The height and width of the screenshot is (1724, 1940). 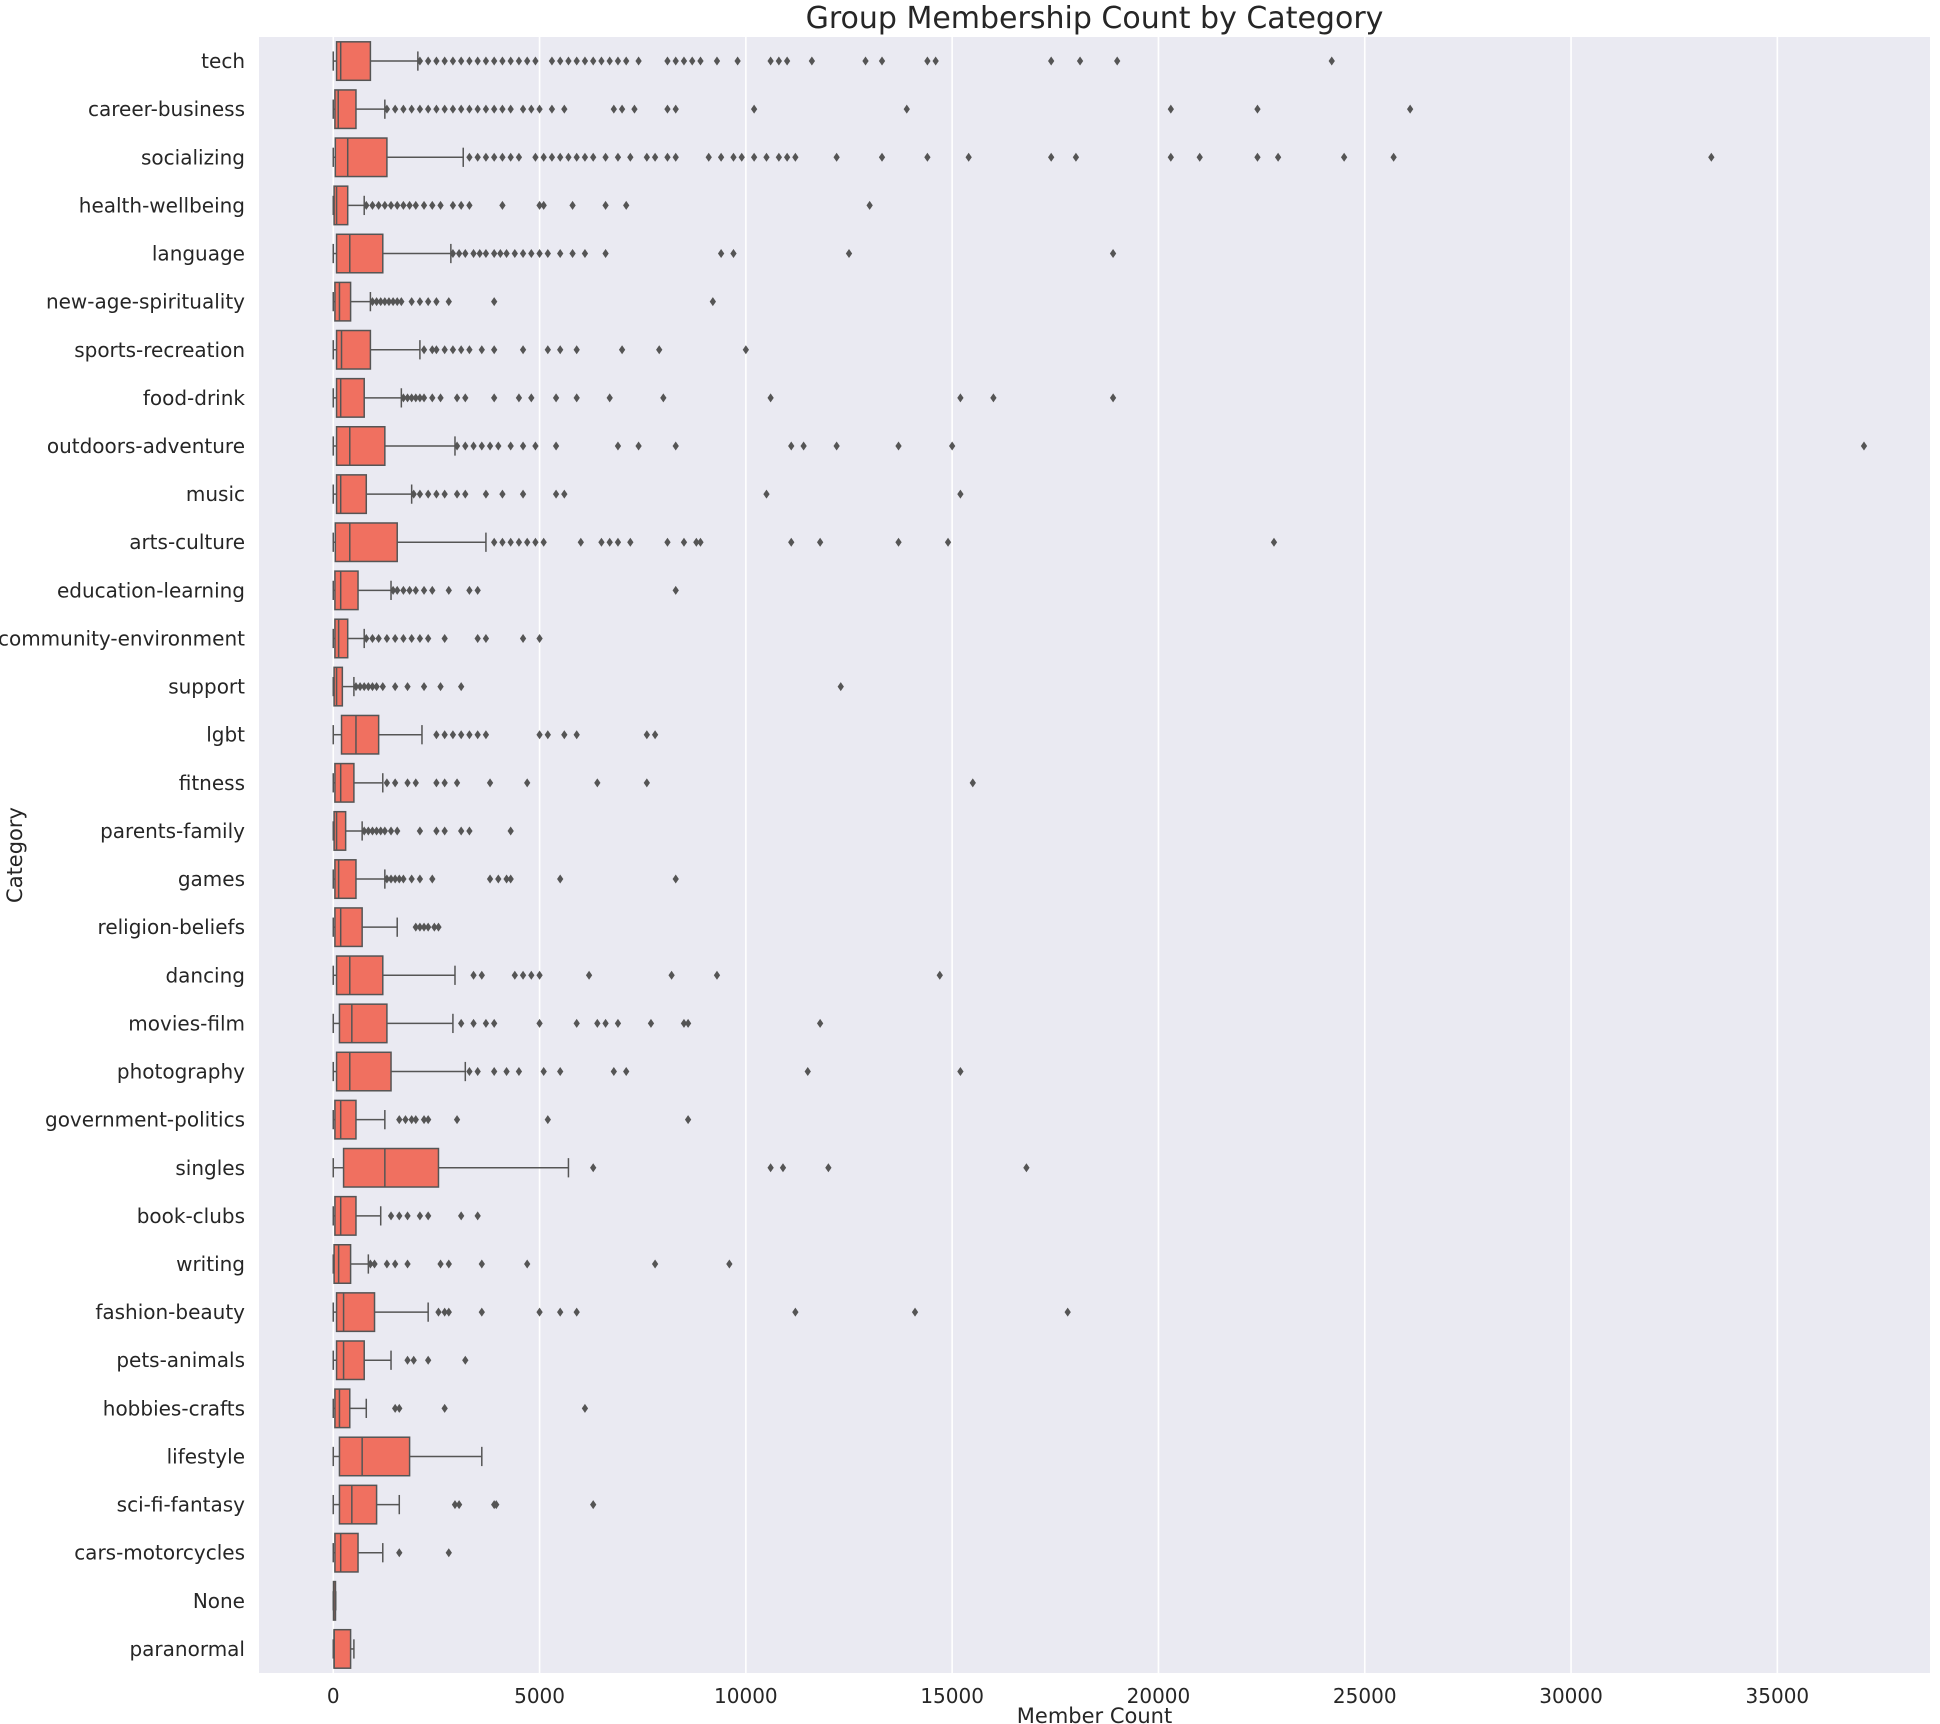 I want to click on x-tick-label: 35000, so click(x=1778, y=1696).